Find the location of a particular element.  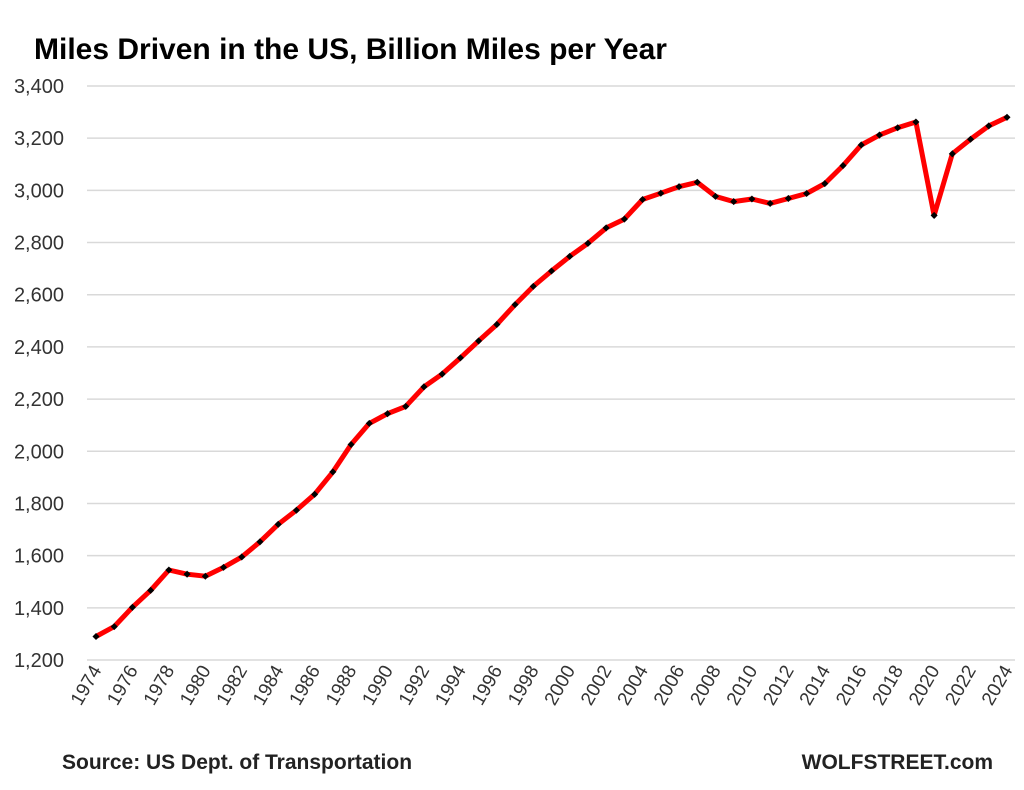

x-tick-label: 2006 is located at coordinates (669, 685).